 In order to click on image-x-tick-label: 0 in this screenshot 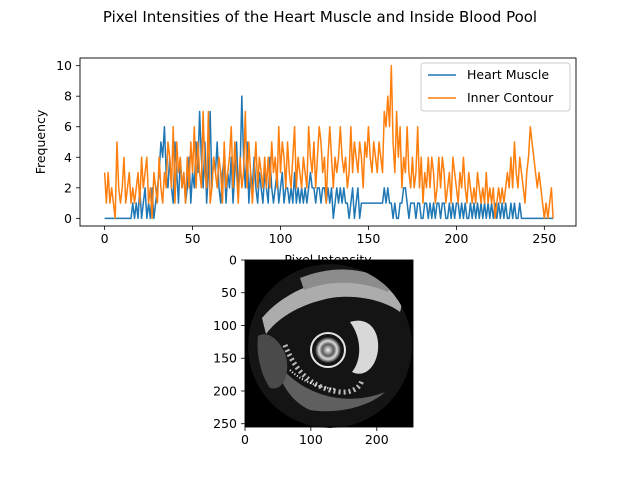, I will do `click(245, 439)`.